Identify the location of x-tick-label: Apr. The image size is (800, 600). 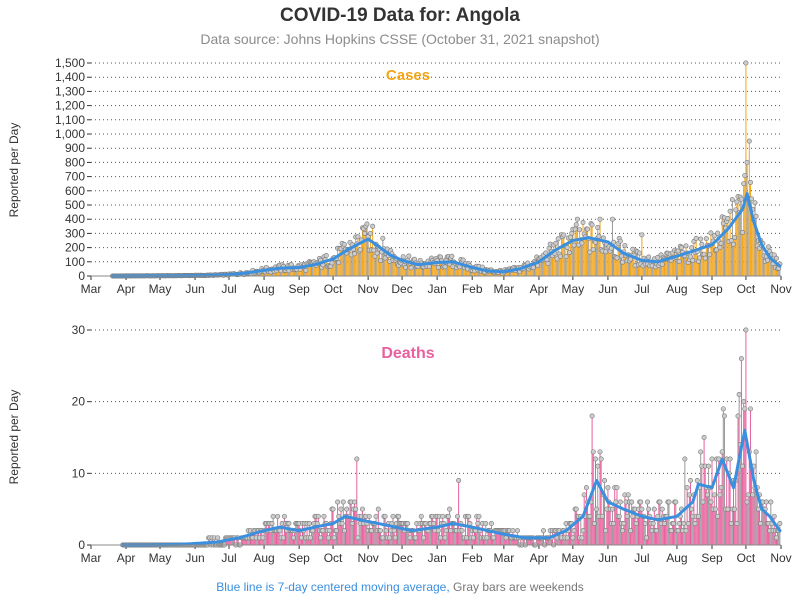
(539, 558).